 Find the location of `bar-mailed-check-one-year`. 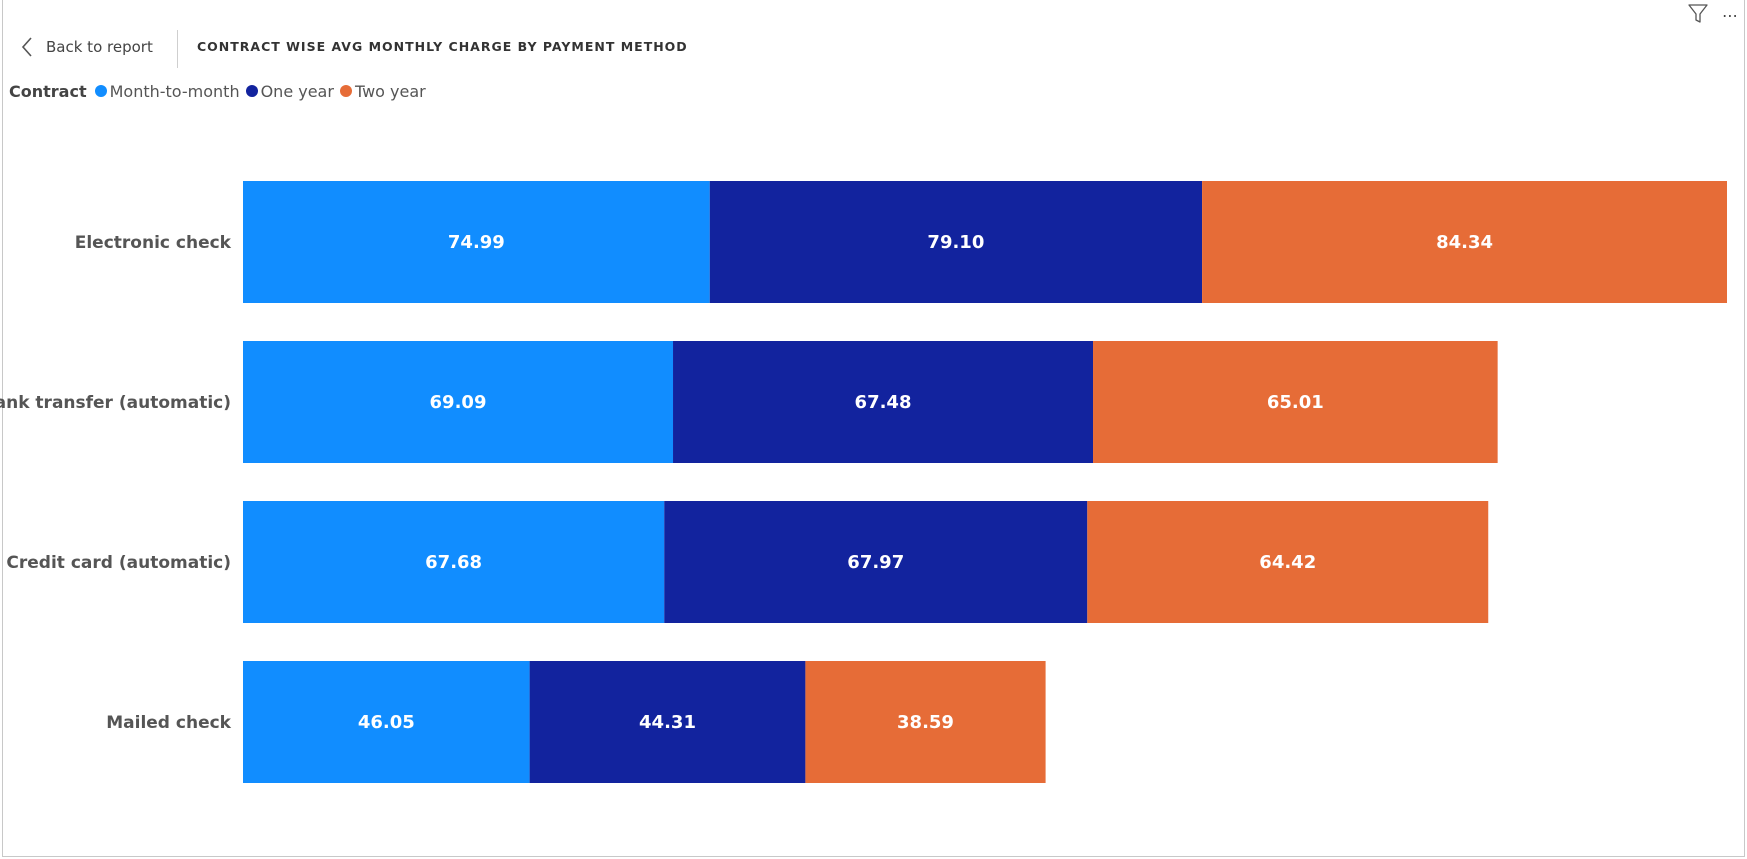

bar-mailed-check-one-year is located at coordinates (667, 722).